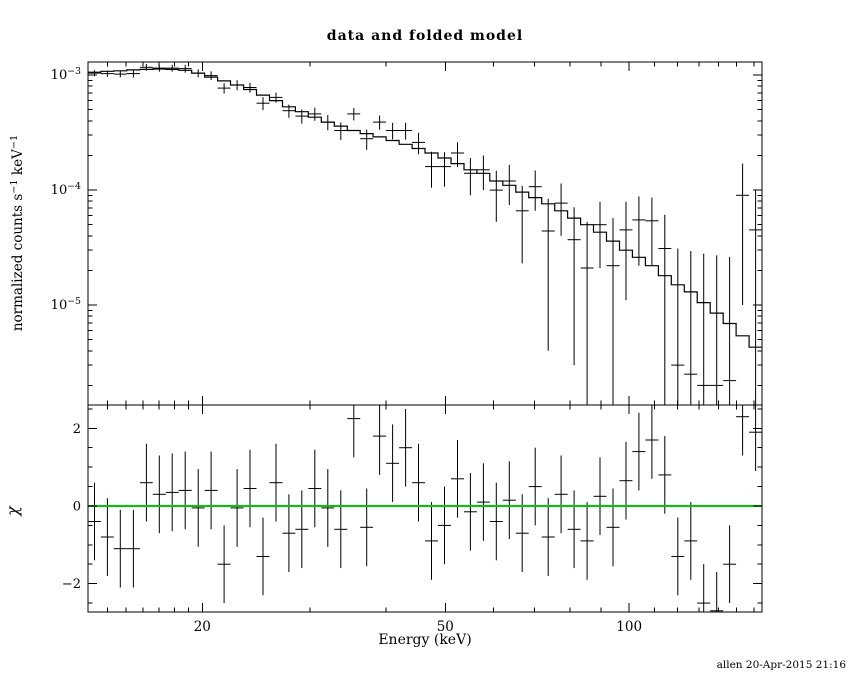  I want to click on plot-timestamp: allen 20-Apr-2015 21:16, so click(781, 665).